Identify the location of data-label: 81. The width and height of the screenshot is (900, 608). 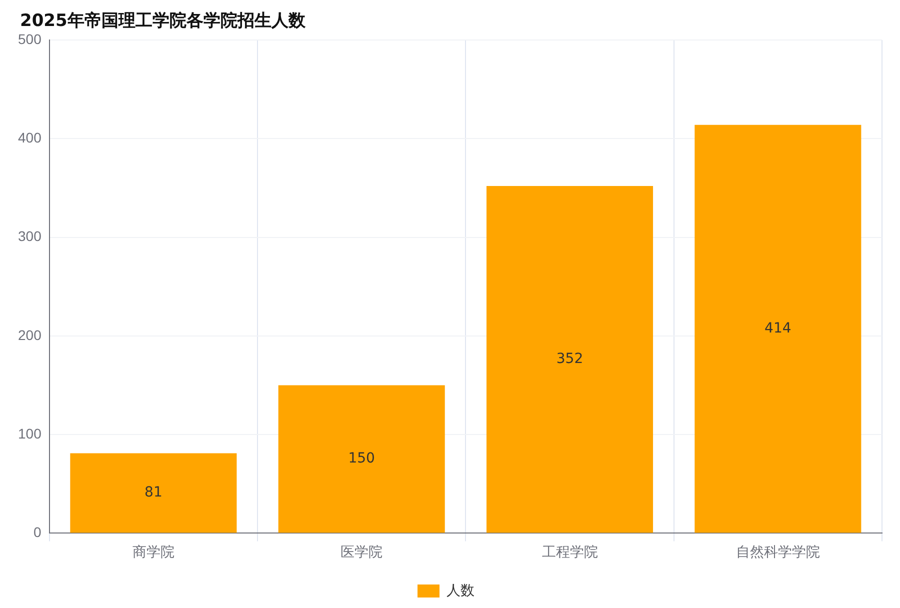
(153, 492).